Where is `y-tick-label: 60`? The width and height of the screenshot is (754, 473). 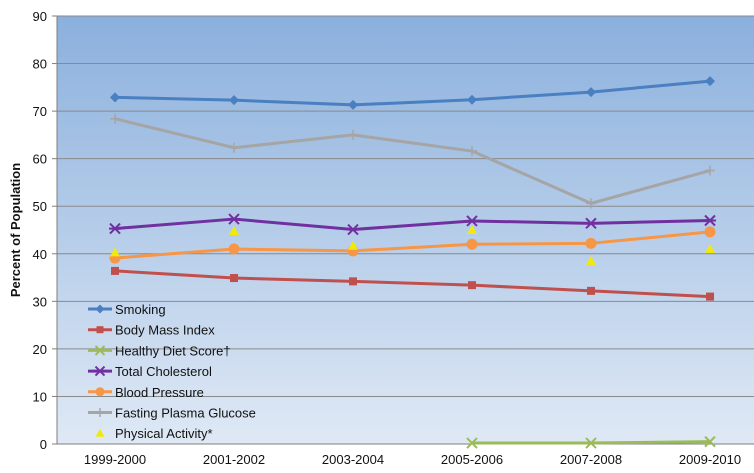
y-tick-label: 60 is located at coordinates (40, 159).